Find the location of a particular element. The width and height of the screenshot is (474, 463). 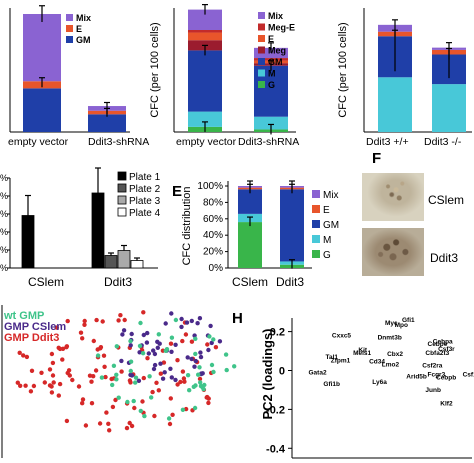

panel-h-ticklabel-3: 0.2 is located at coordinates (277, 333).